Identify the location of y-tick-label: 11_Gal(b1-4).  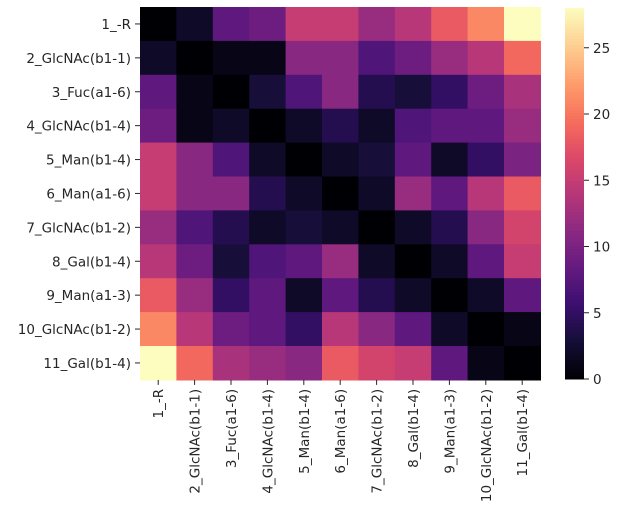
(87, 364).